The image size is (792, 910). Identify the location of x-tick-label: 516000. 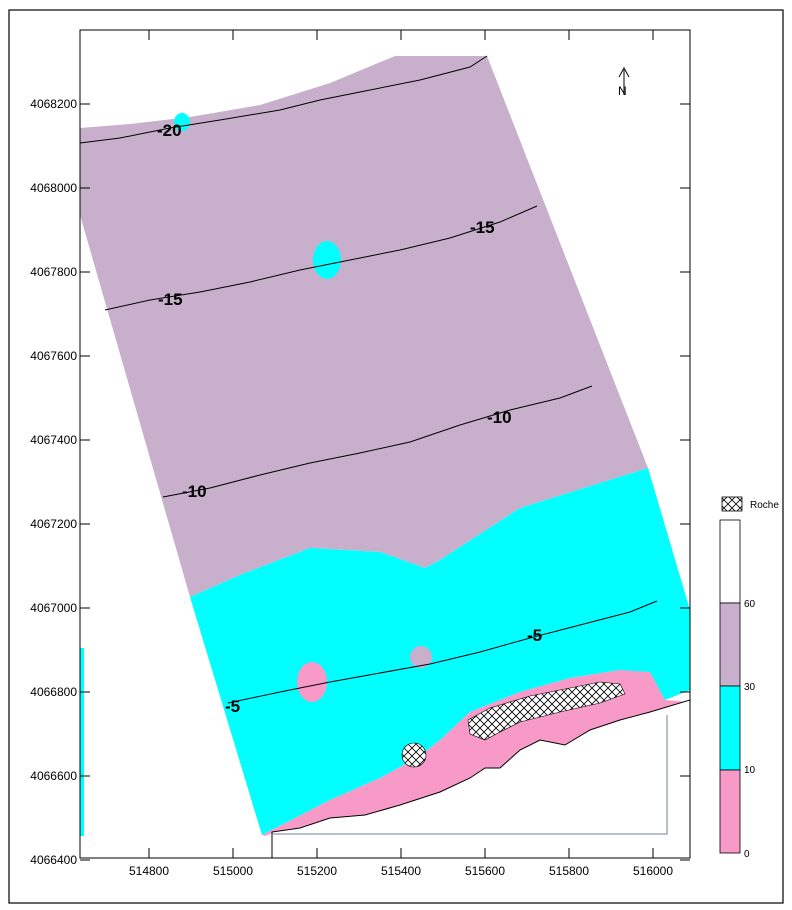
(653, 871).